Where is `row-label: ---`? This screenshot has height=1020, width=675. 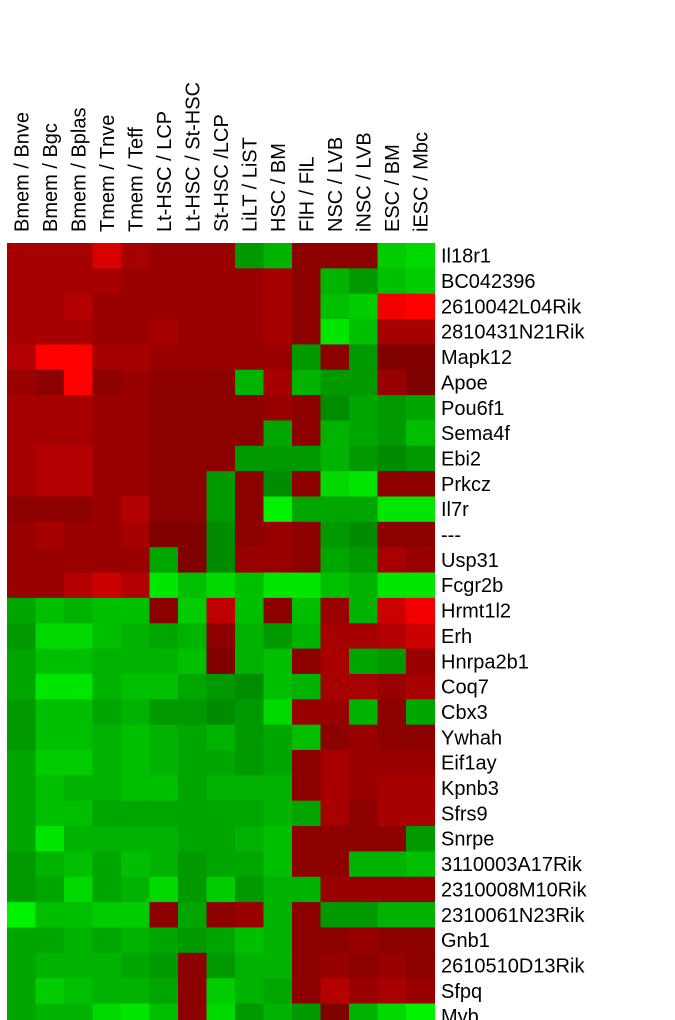
row-label: --- is located at coordinates (451, 536).